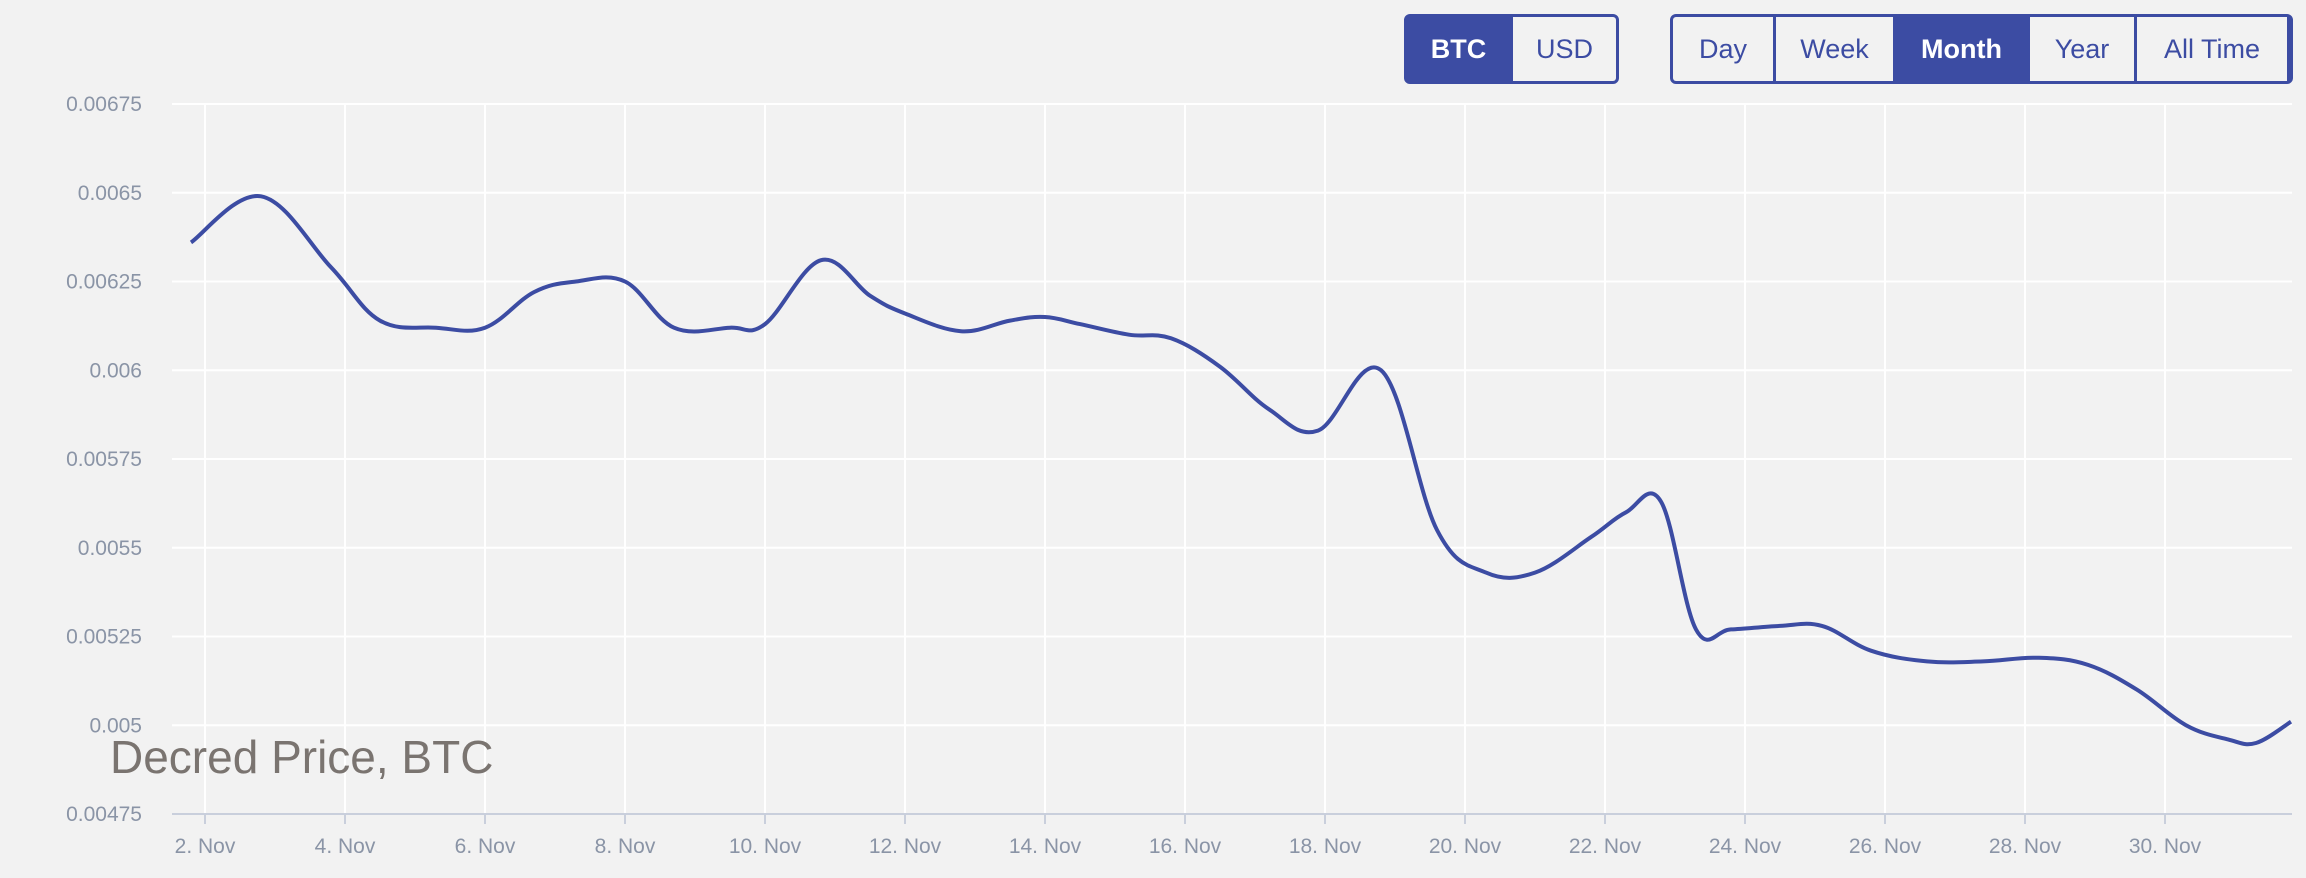 Image resolution: width=2306 pixels, height=878 pixels. I want to click on time-range-toggle: Day Week Month Year All Time, so click(1981, 49).